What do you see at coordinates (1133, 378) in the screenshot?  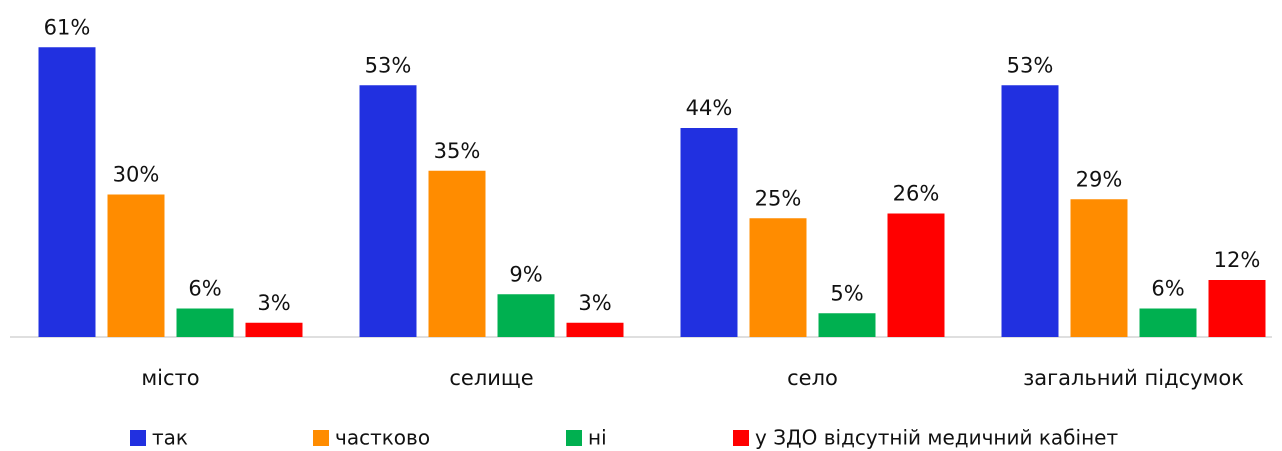 I see `x-tick-label: загальний підсумок` at bounding box center [1133, 378].